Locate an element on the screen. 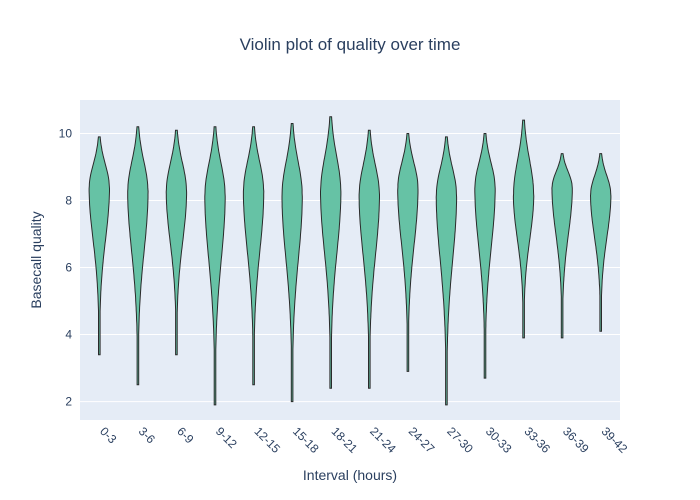 The width and height of the screenshot is (700, 500). x-axis-title: Interval (hours) is located at coordinates (350, 475).